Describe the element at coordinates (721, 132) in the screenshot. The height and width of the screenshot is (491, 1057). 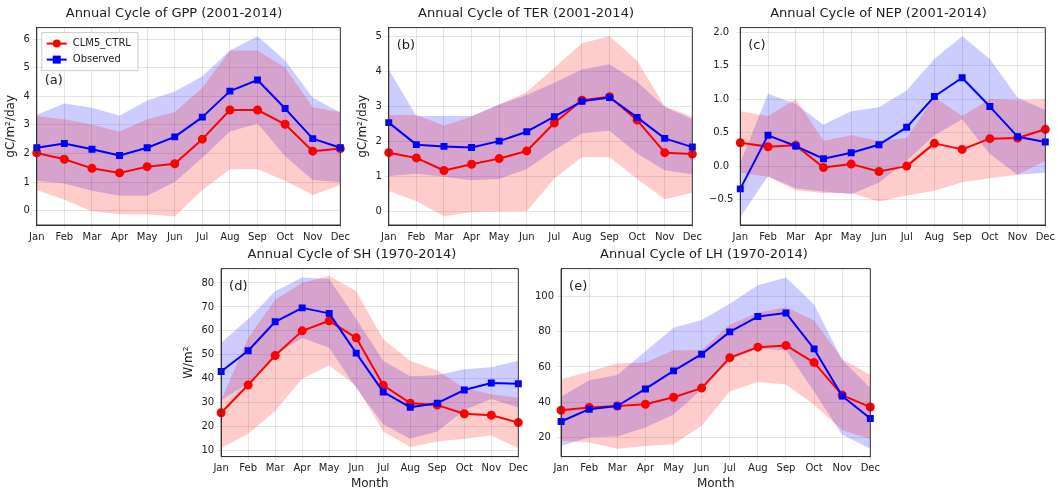
I see `y-tick-label: 0.5` at that location.